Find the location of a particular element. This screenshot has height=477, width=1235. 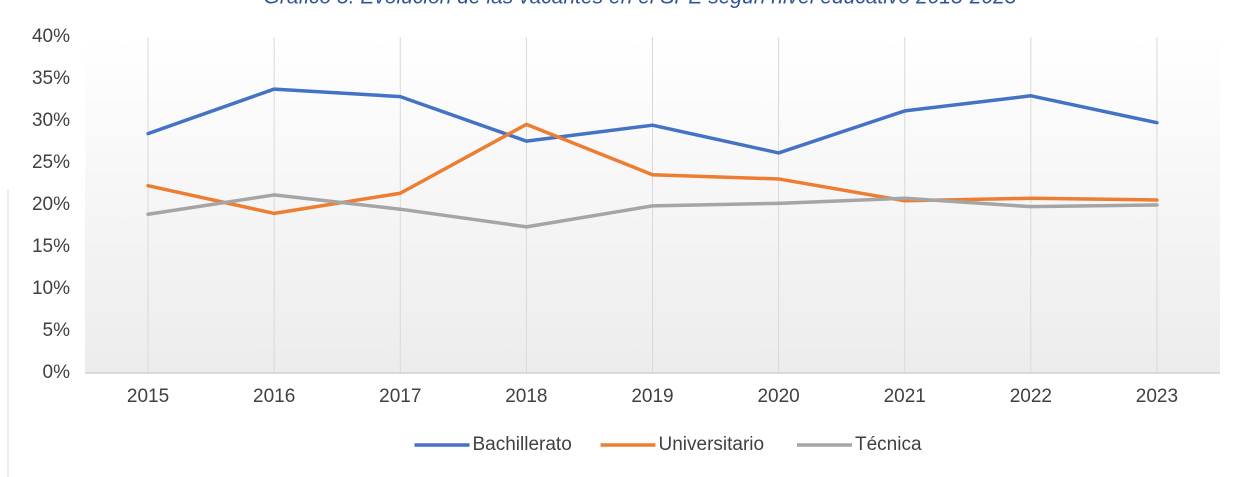

legend-label: Universitario is located at coordinates (712, 444).